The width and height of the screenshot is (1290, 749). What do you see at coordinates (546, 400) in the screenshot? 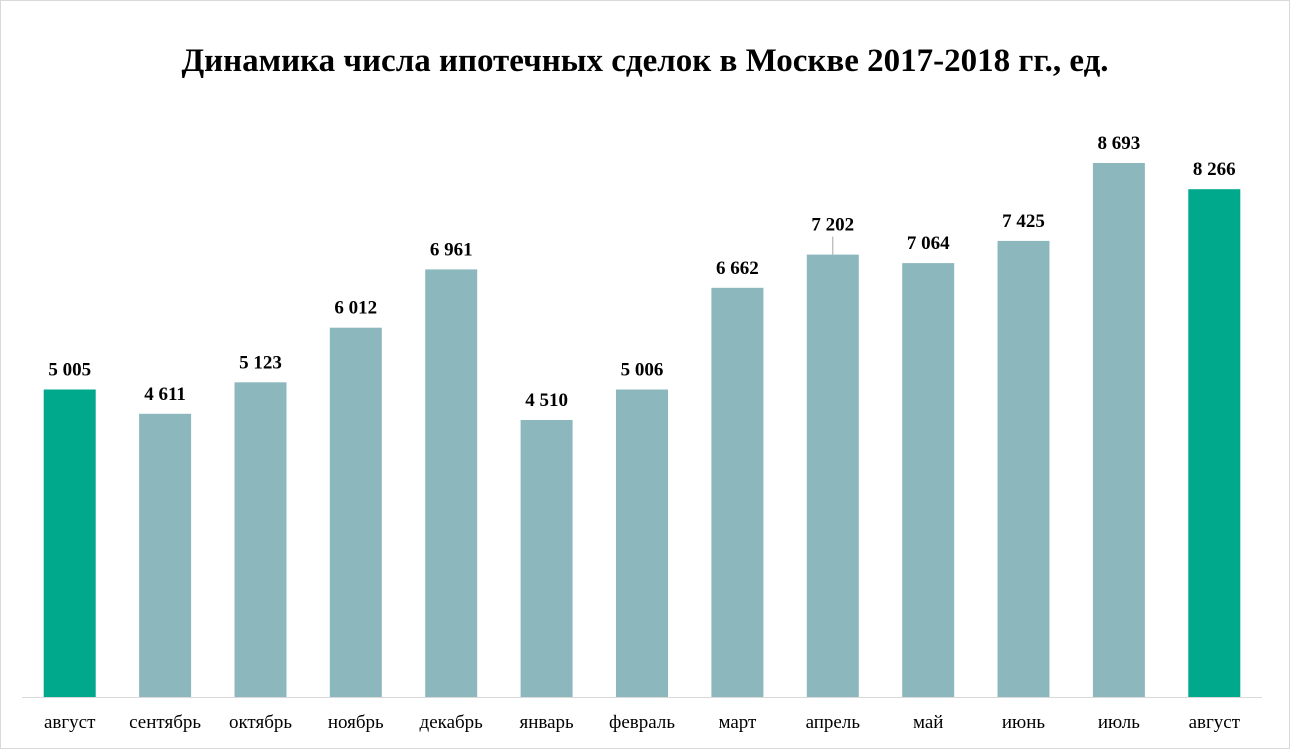
I see `data-label-5: 4 510` at bounding box center [546, 400].